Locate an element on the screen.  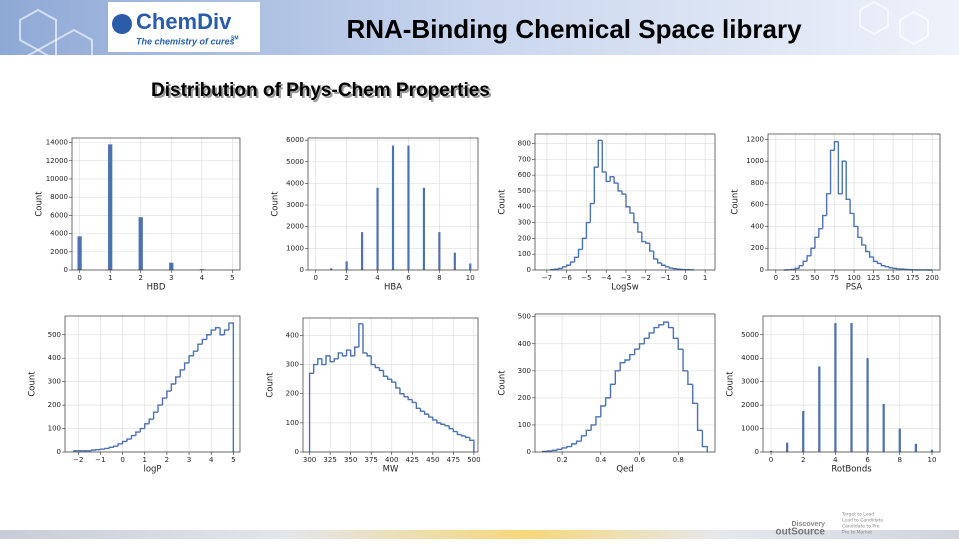
y-tick-label: 5000 is located at coordinates (750, 335).